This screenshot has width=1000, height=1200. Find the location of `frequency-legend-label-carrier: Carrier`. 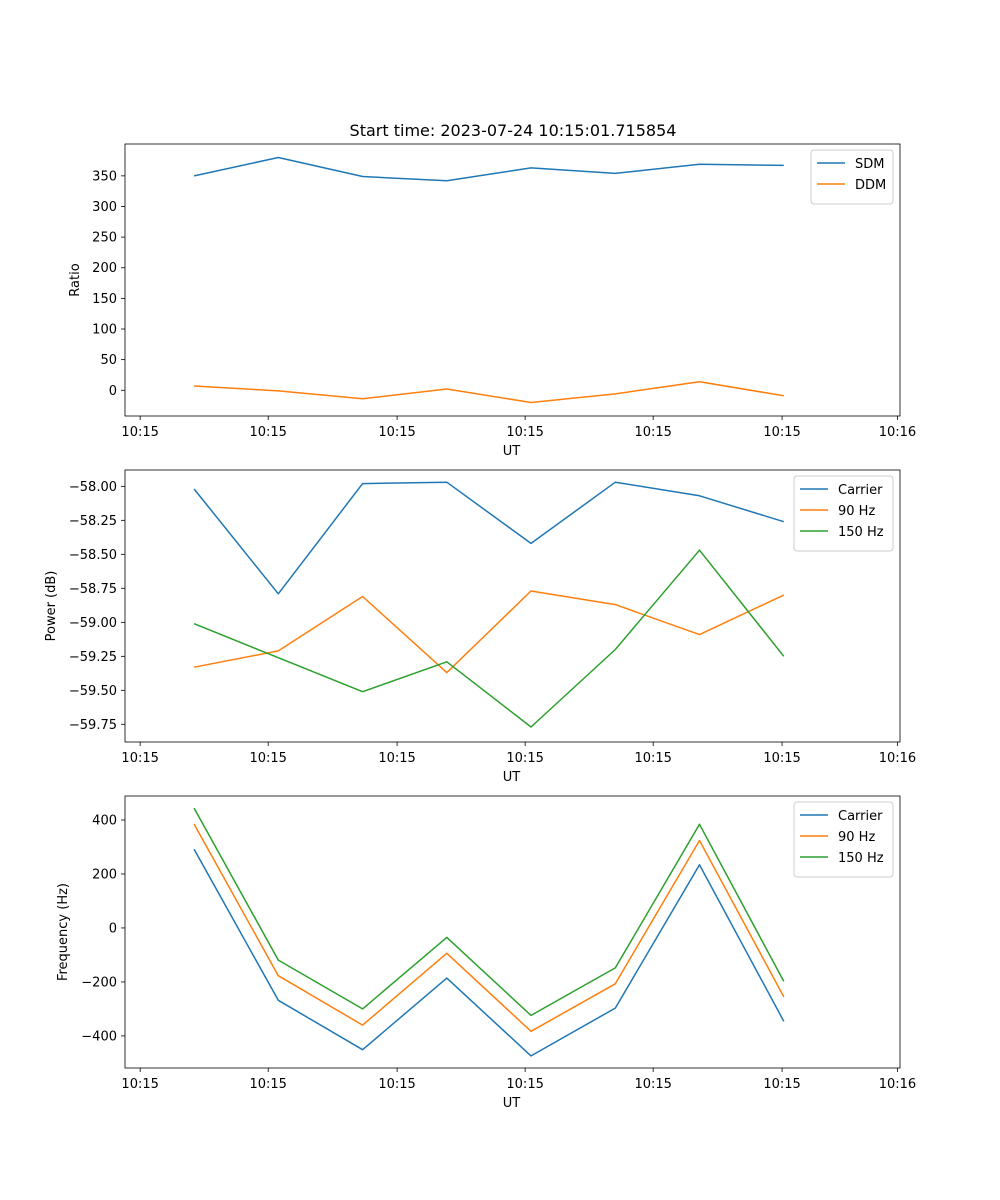

frequency-legend-label-carrier: Carrier is located at coordinates (860, 816).